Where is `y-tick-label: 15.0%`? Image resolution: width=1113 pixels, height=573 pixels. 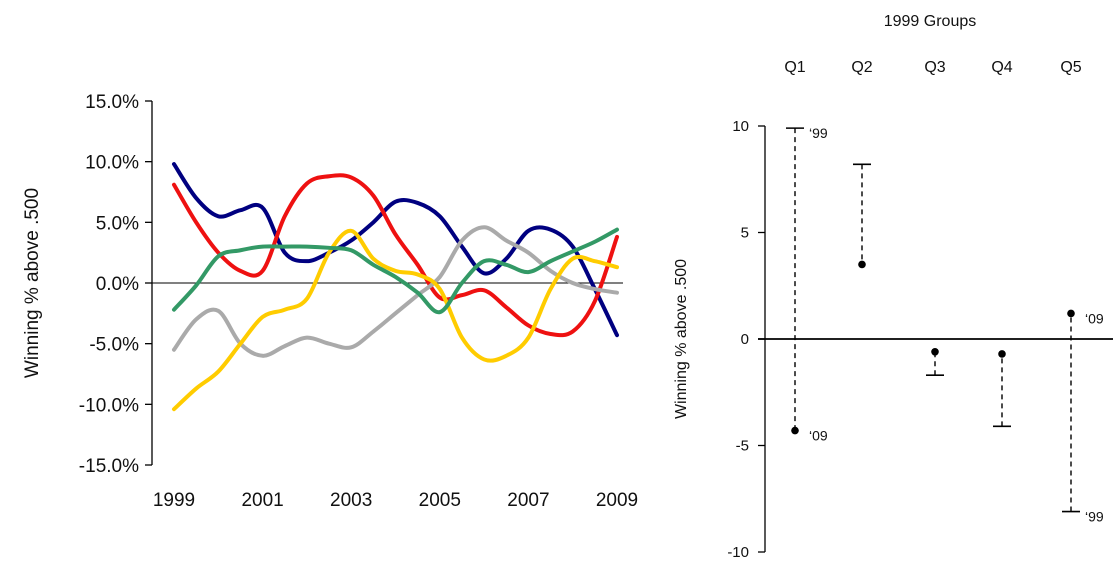 y-tick-label: 15.0% is located at coordinates (112, 102).